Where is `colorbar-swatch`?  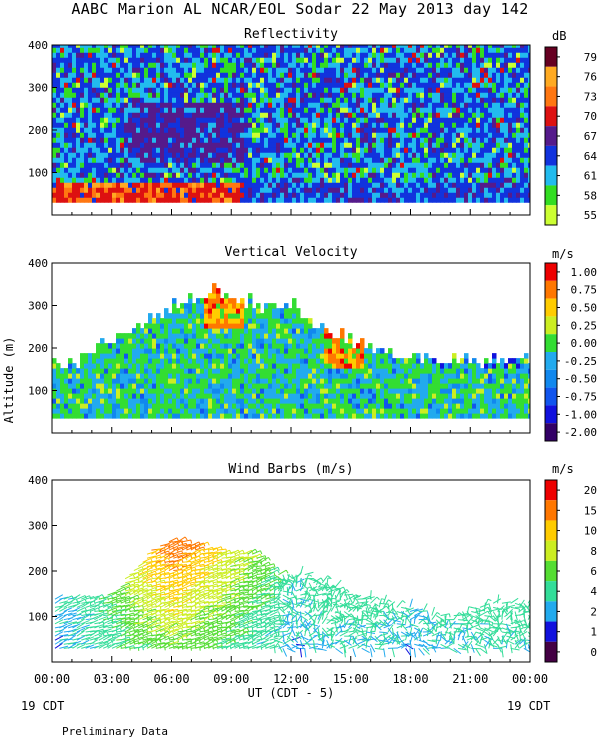
colorbar-swatch is located at coordinates (551, 57).